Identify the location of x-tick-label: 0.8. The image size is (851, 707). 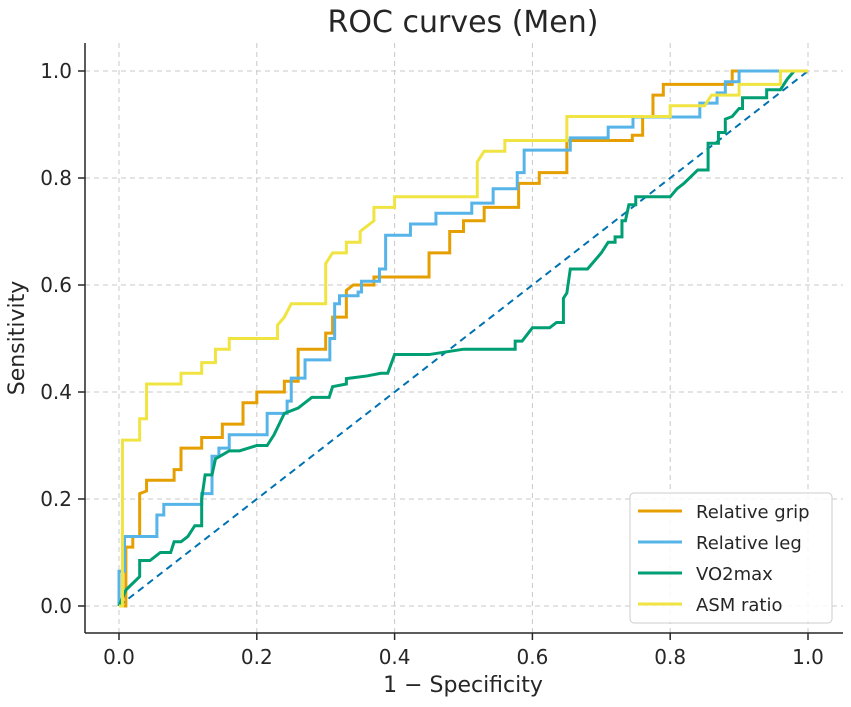
(670, 657).